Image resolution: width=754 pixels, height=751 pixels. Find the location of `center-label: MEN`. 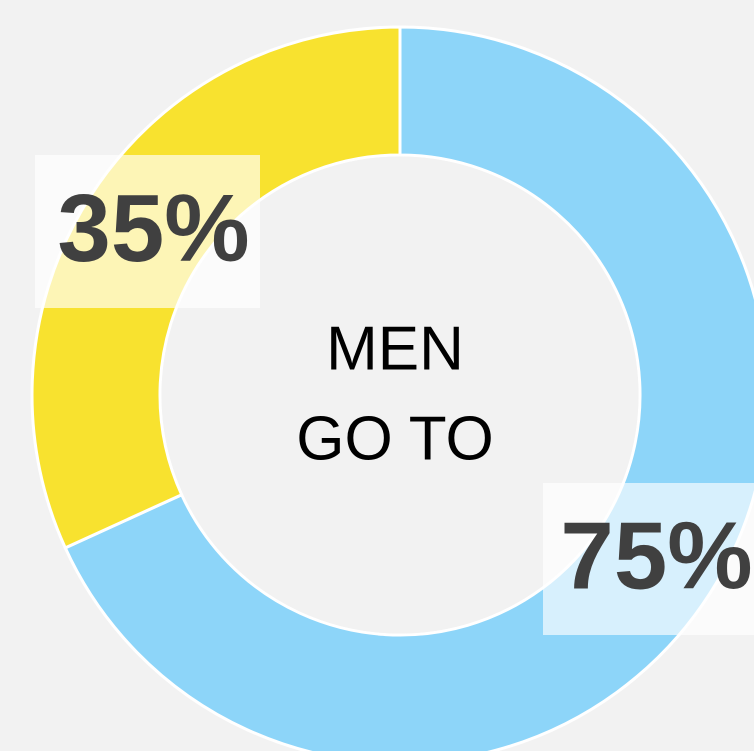

center-label: MEN is located at coordinates (395, 348).